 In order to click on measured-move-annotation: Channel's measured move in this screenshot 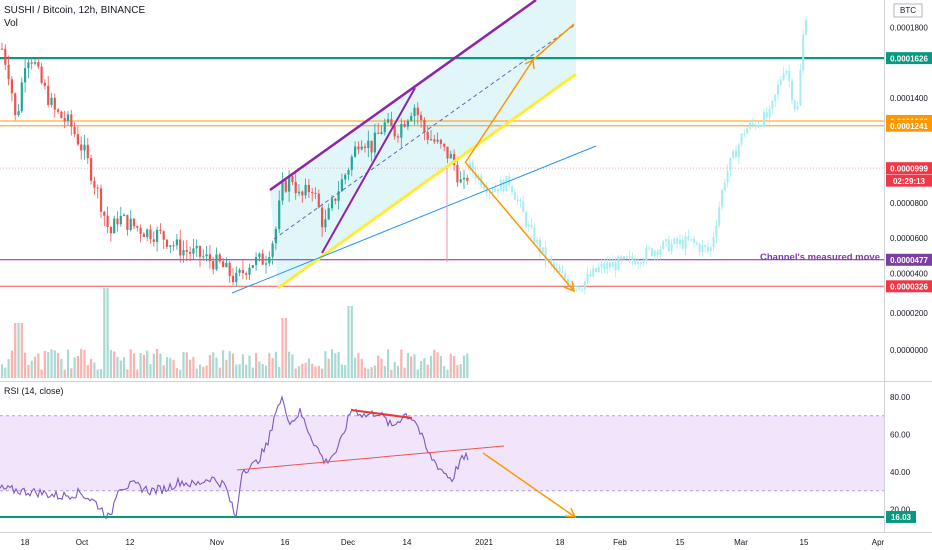, I will do `click(820, 257)`.